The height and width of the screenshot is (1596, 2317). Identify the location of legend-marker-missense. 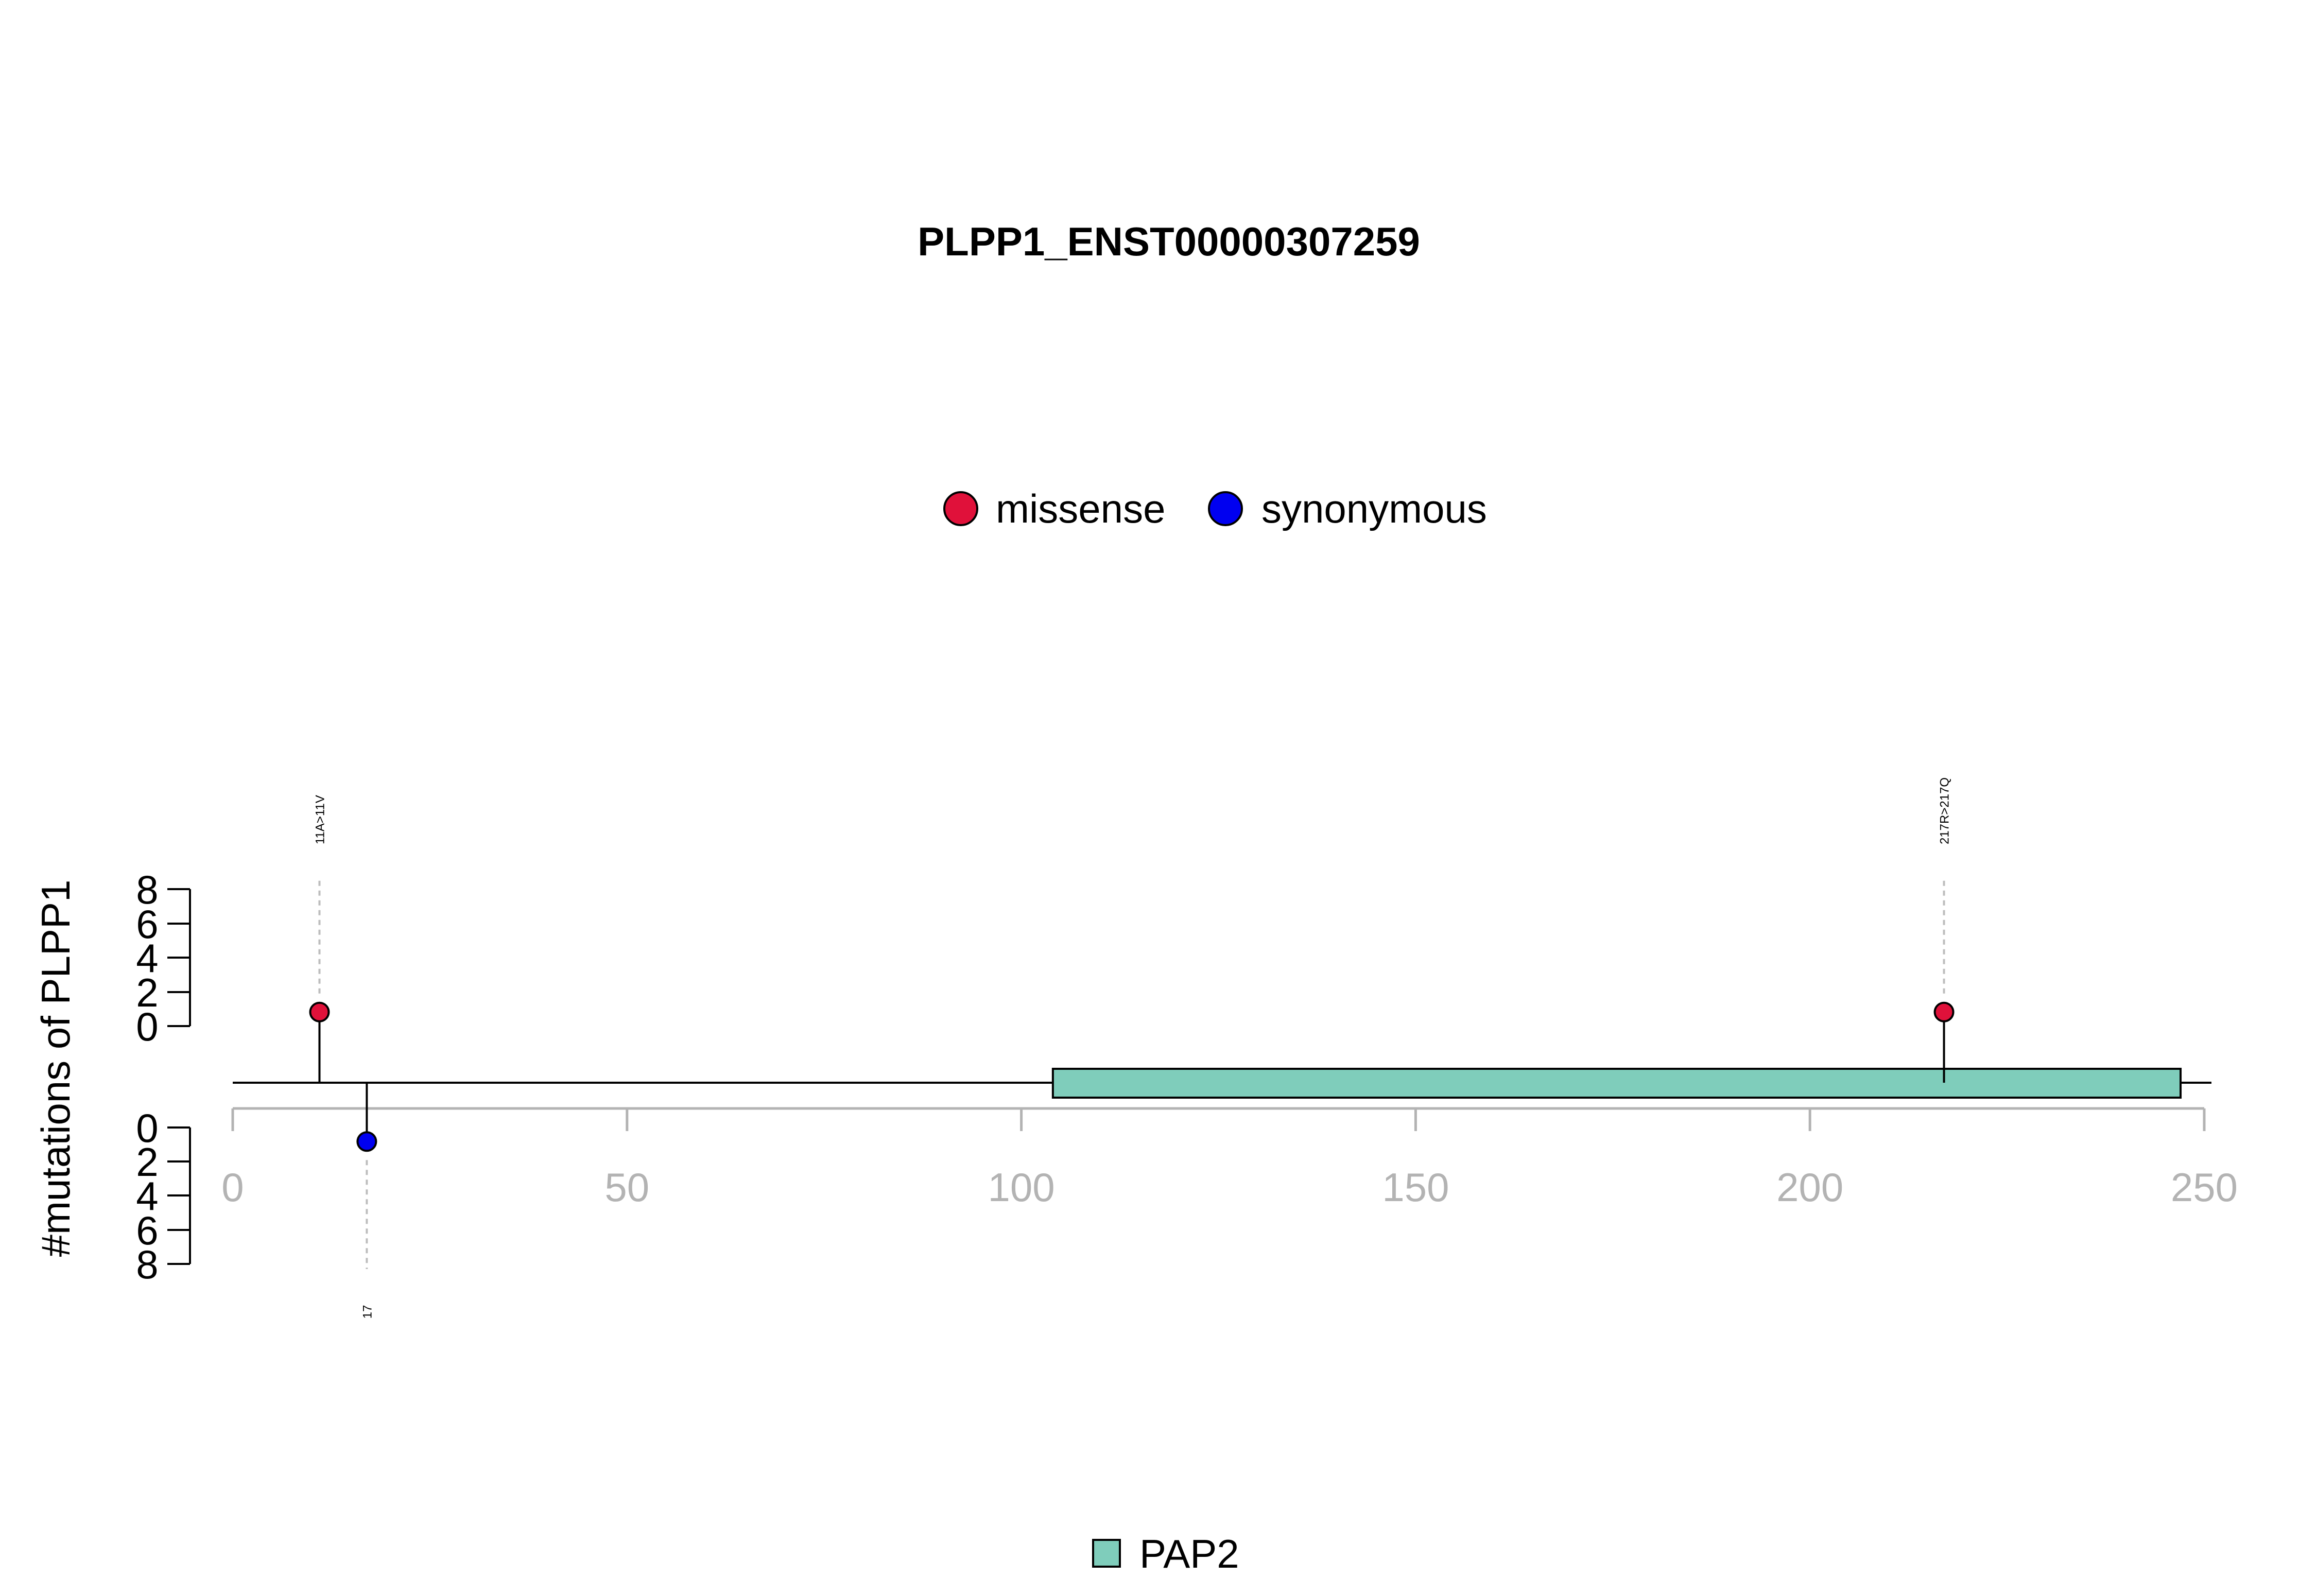
(960, 509).